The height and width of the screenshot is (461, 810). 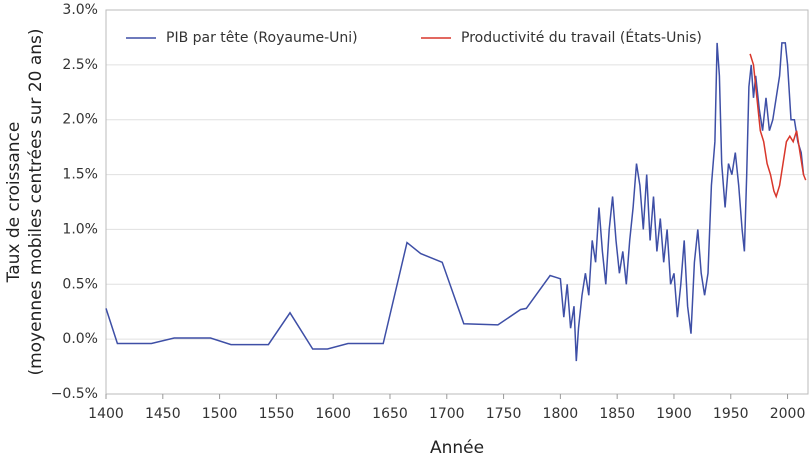 What do you see at coordinates (36, 201) in the screenshot?
I see `y-axis-title: (moyennes mobiles centrées sur 20 ans)` at bounding box center [36, 201].